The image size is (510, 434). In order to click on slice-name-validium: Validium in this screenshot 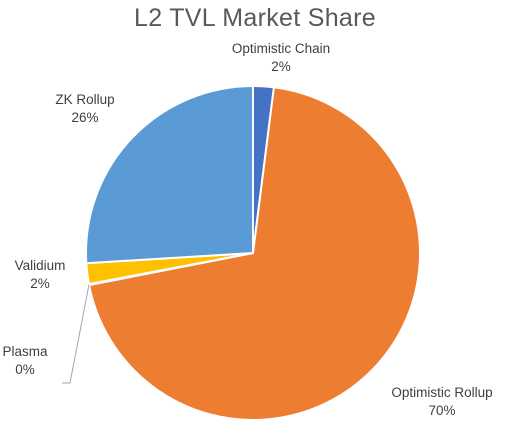, I will do `click(40, 265)`.